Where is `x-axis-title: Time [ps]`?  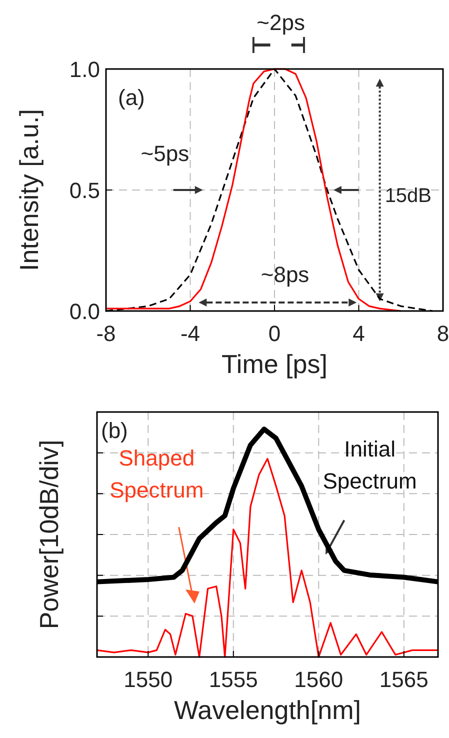 x-axis-title: Time [ps] is located at coordinates (275, 364).